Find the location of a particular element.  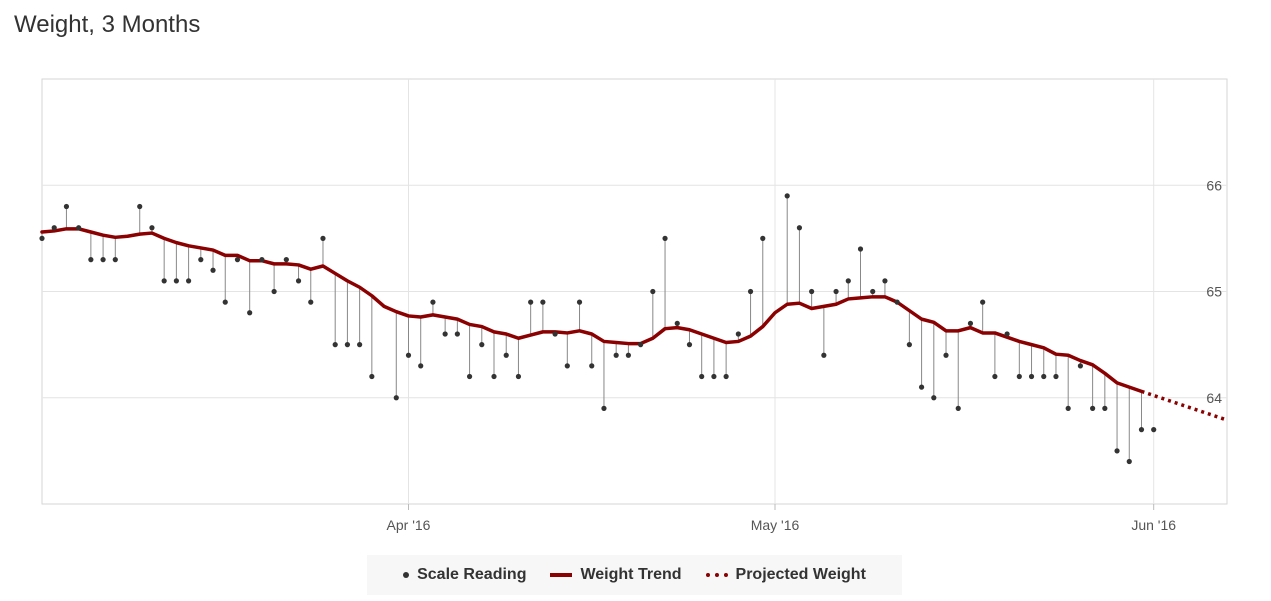

legend-item-scale-reading: Scale Reading is located at coordinates (464, 575).